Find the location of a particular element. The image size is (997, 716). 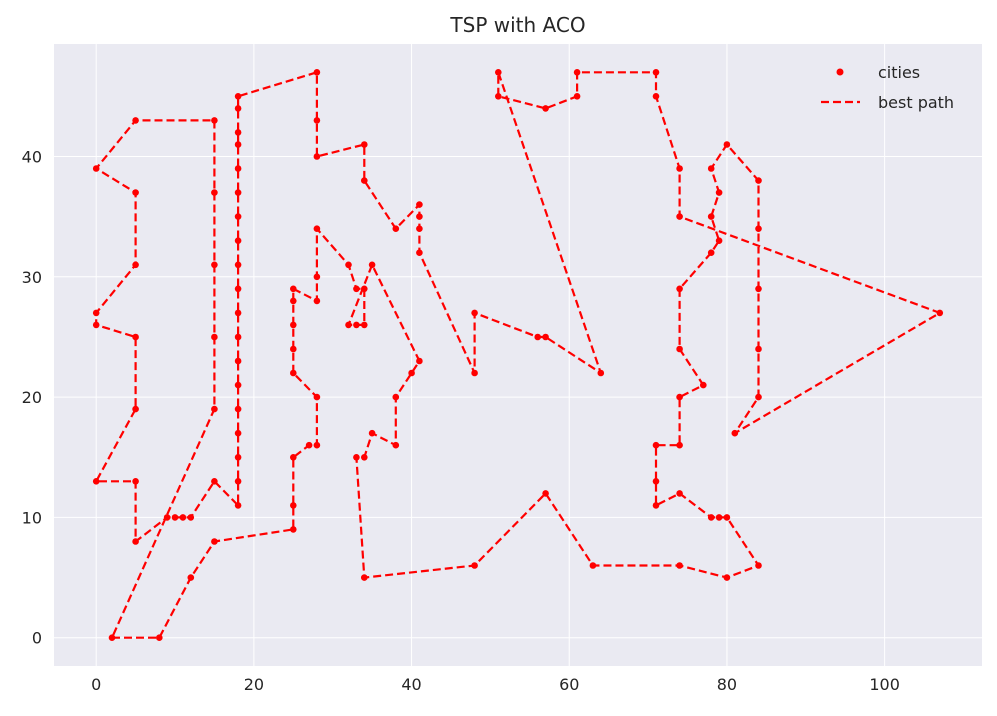

x-tick-label: 100 is located at coordinates (884, 684).